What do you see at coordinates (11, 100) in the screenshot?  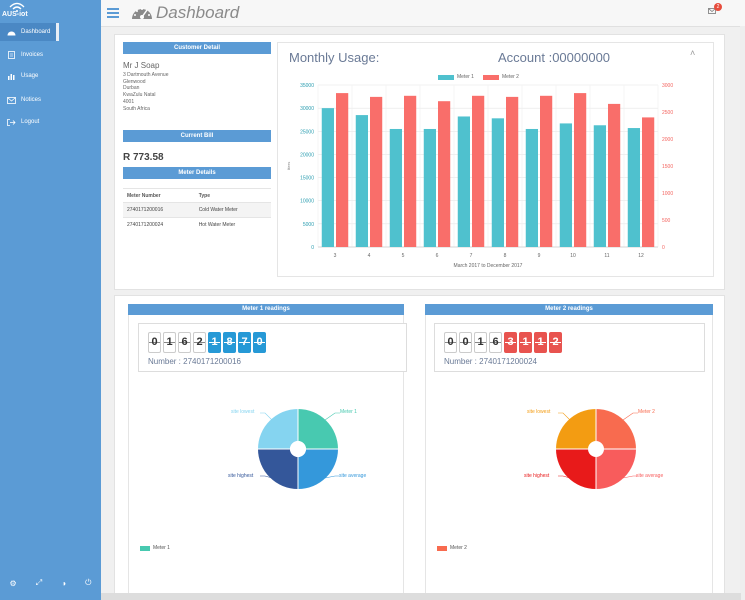 I see `envelope-icon` at bounding box center [11, 100].